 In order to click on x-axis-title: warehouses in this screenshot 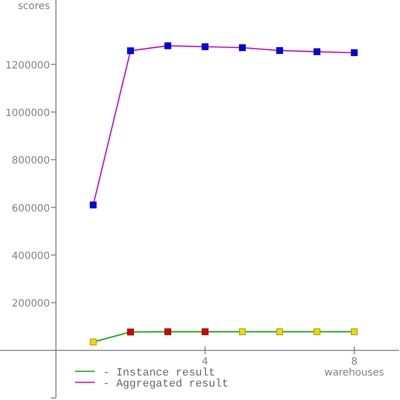, I will do `click(354, 372)`.